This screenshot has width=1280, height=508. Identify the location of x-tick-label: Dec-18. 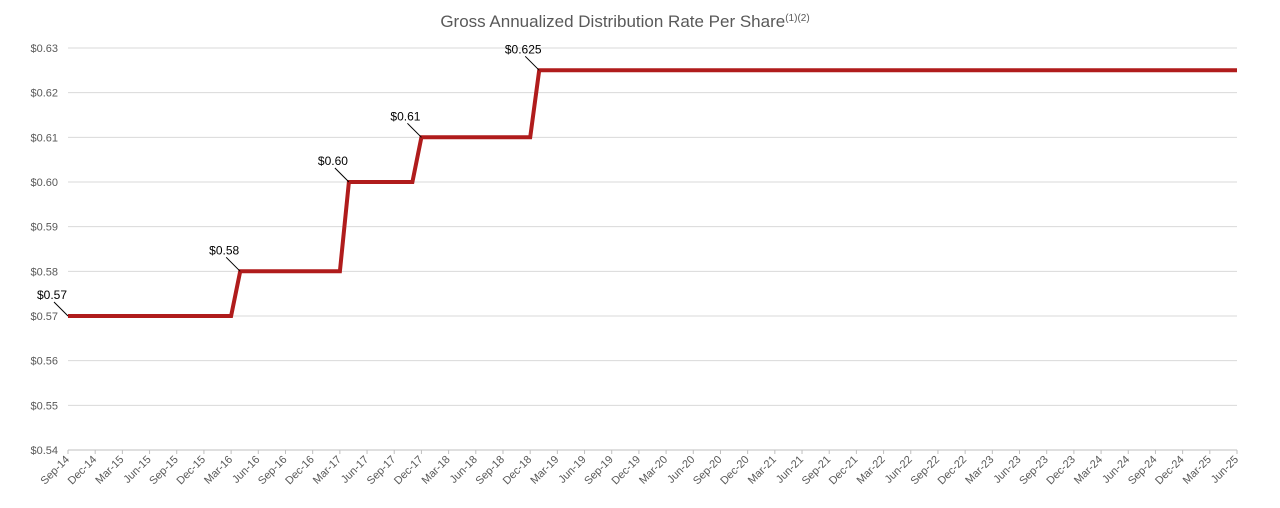
(518, 471).